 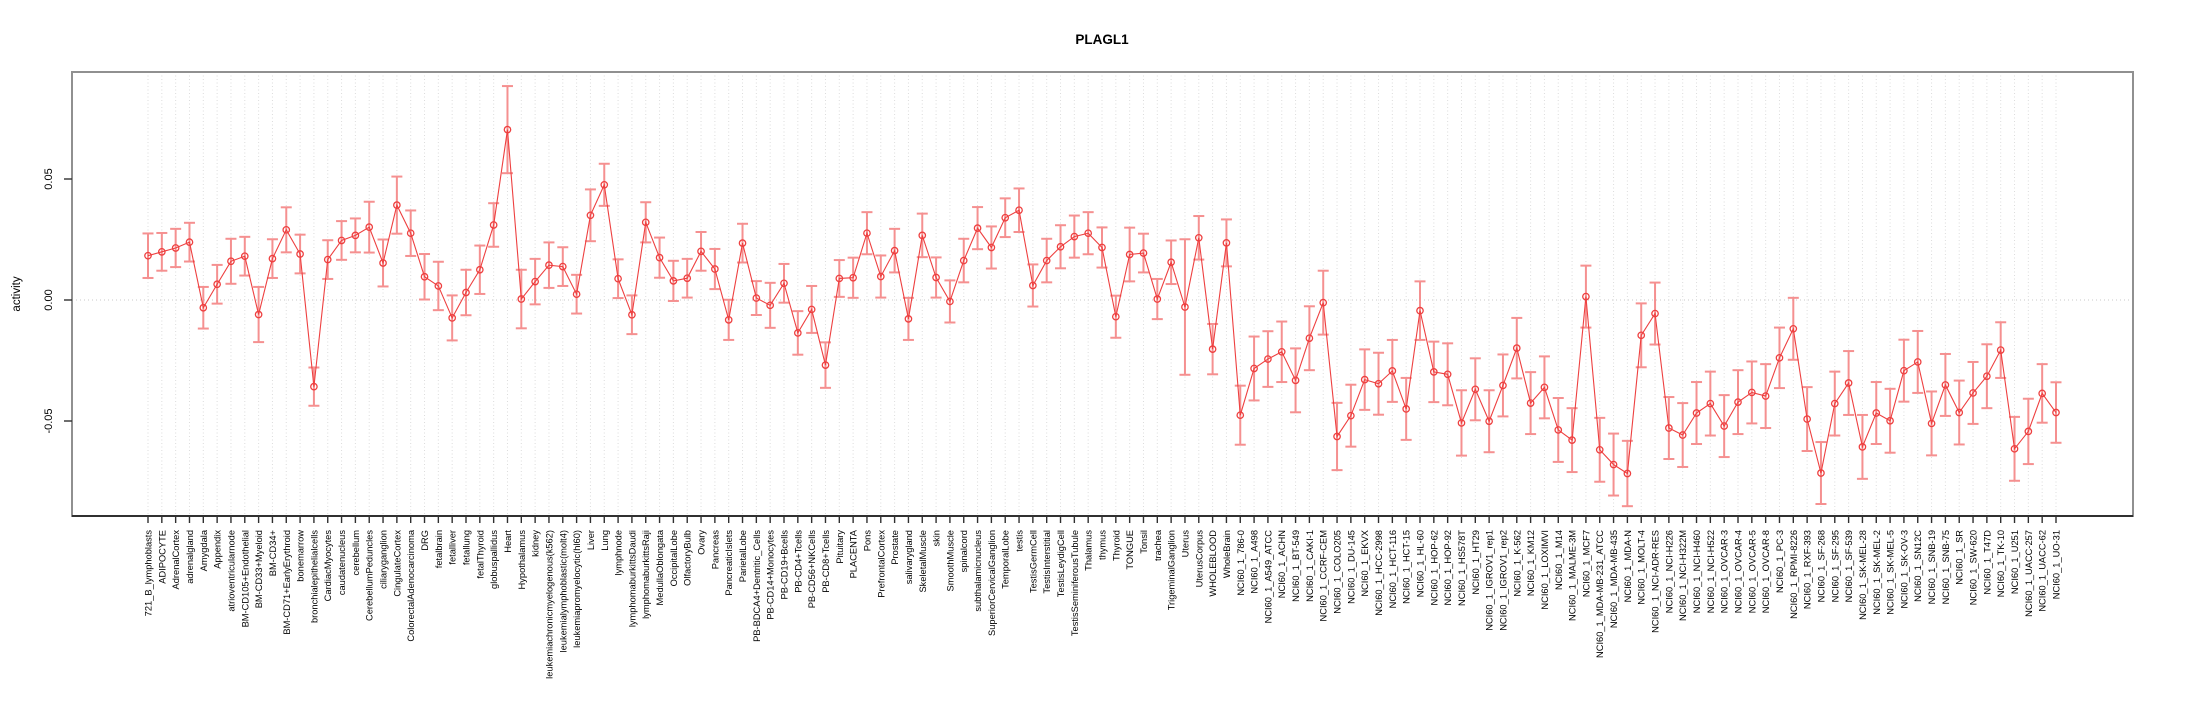 I want to click on x-tick-label: UterusCorpus, so click(x=1199, y=559).